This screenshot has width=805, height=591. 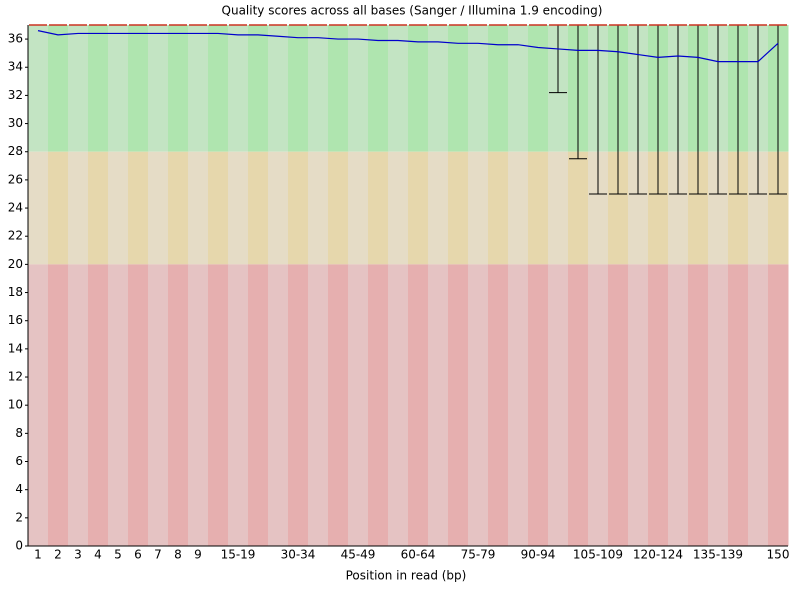 What do you see at coordinates (15, 377) in the screenshot?
I see `y-tick-label: 12` at bounding box center [15, 377].